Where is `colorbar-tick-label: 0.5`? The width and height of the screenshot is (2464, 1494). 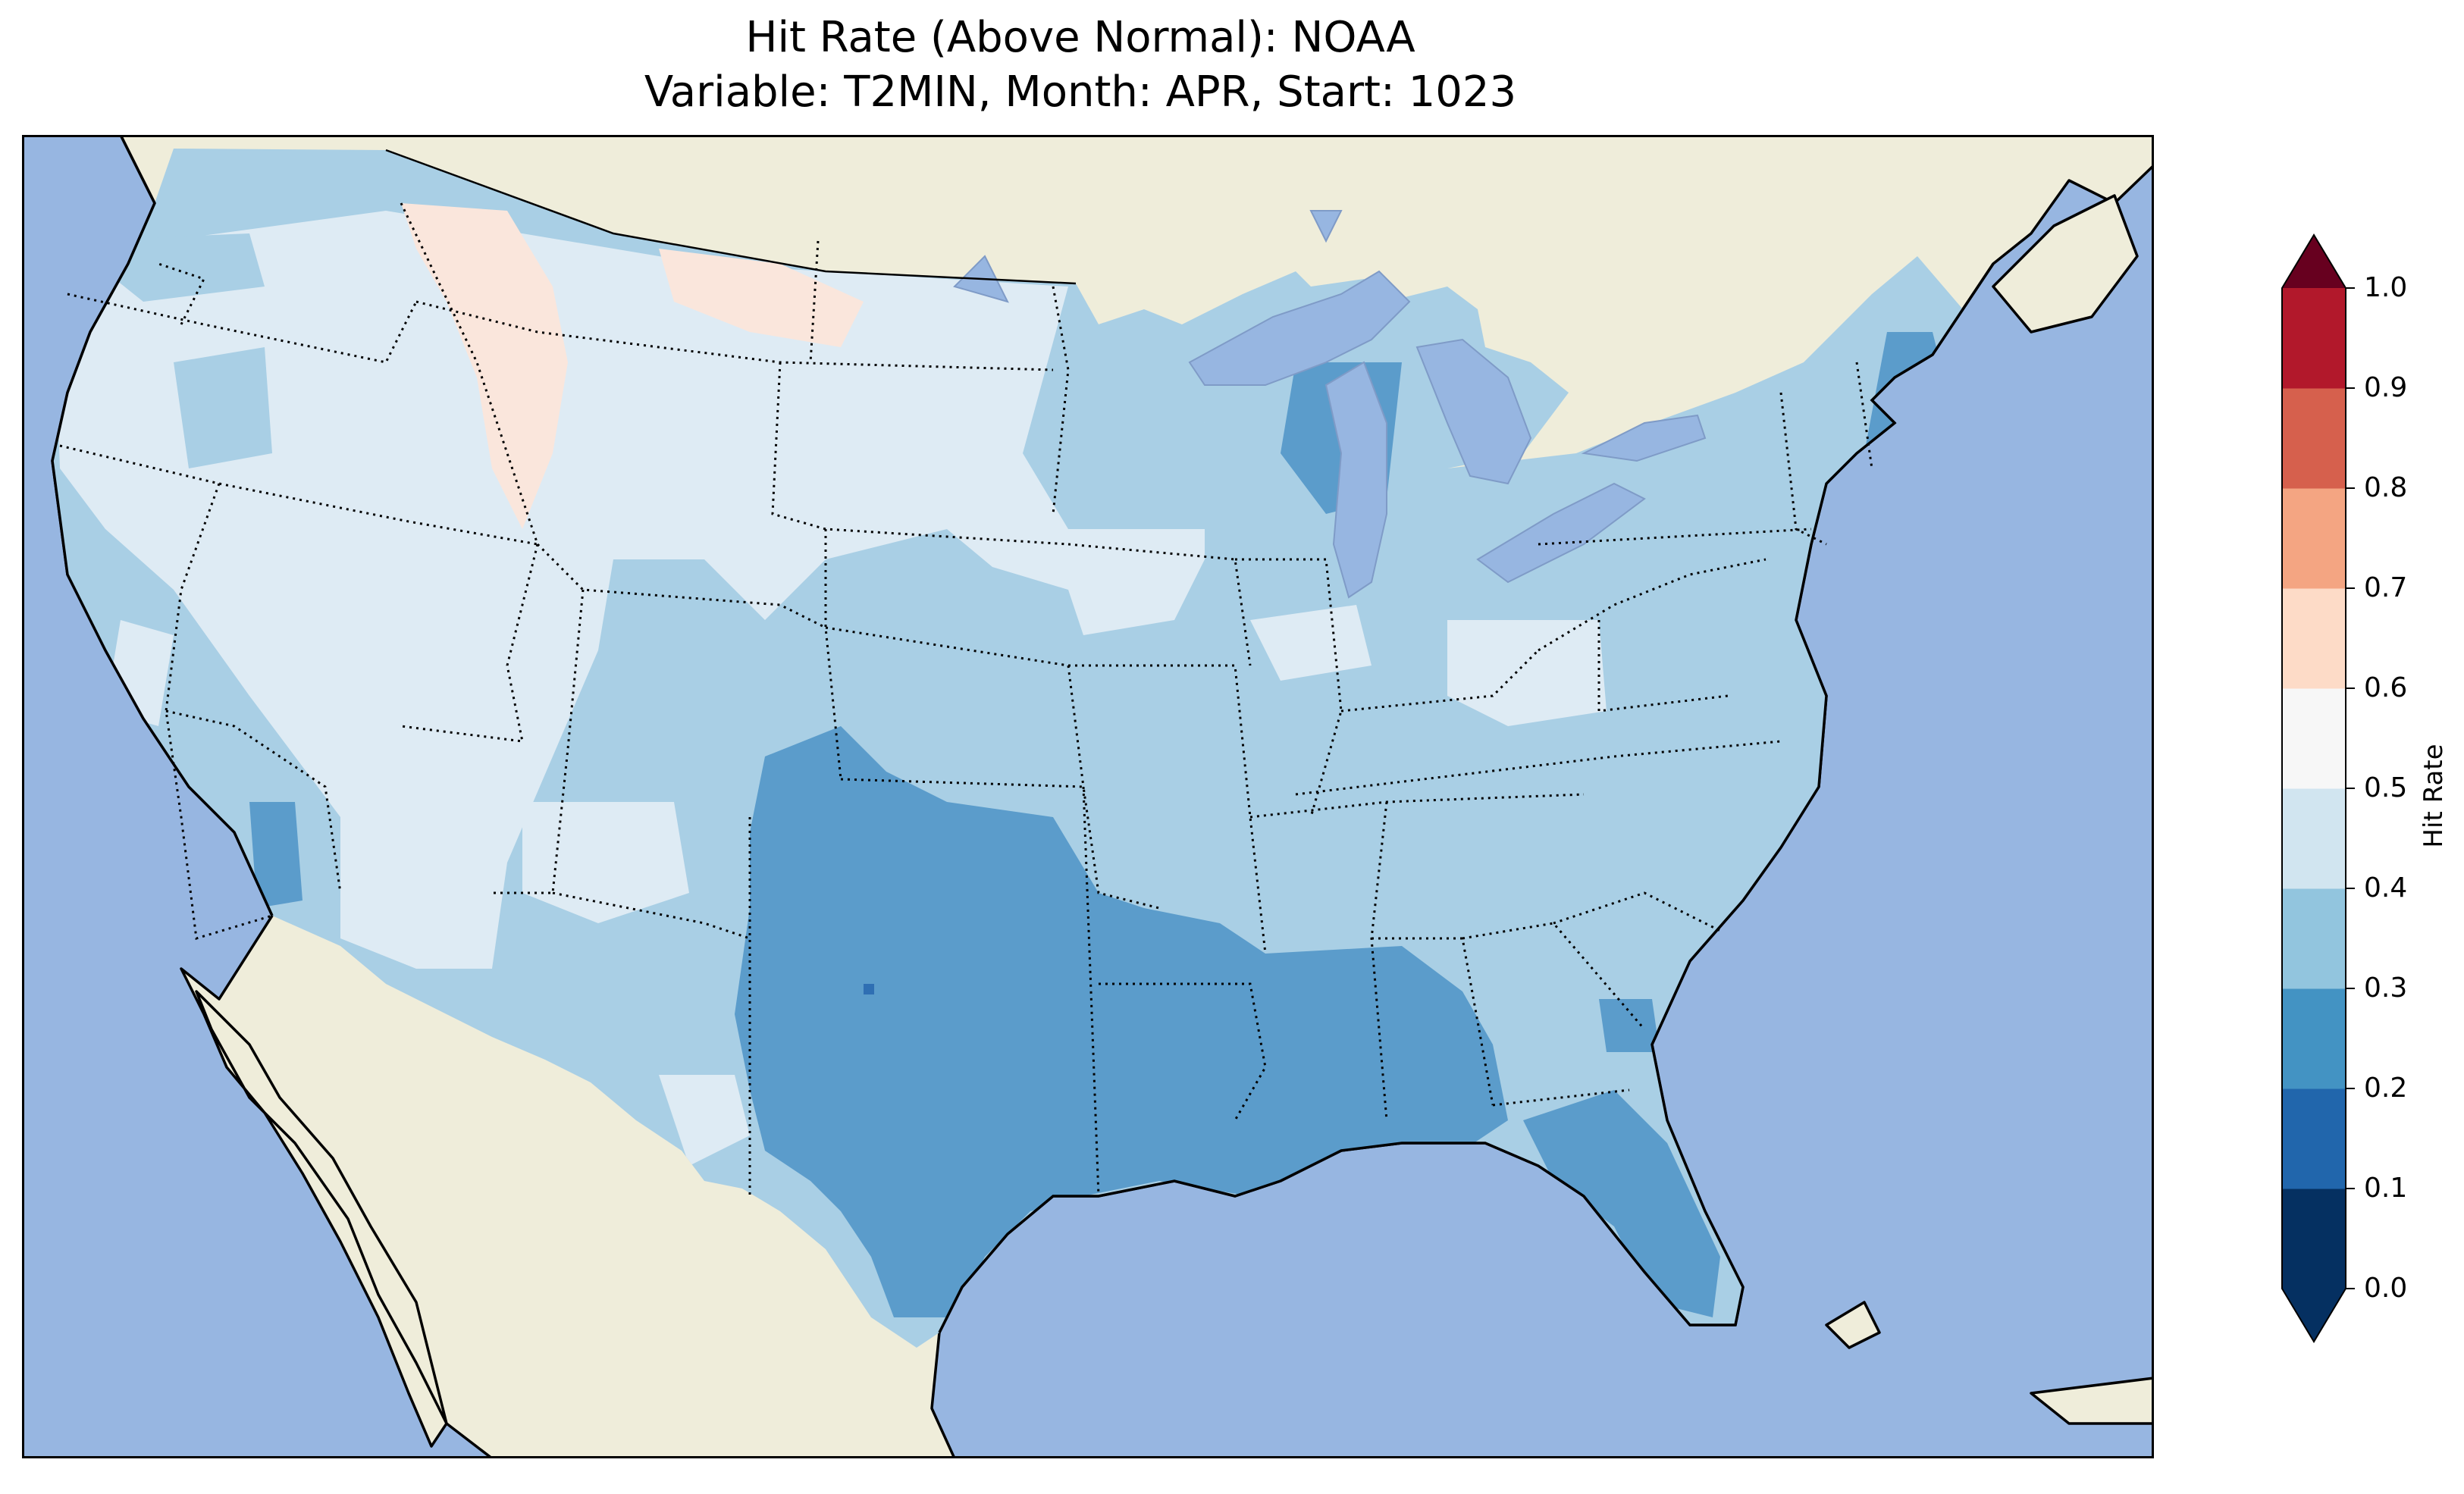 colorbar-tick-label: 0.5 is located at coordinates (2386, 787).